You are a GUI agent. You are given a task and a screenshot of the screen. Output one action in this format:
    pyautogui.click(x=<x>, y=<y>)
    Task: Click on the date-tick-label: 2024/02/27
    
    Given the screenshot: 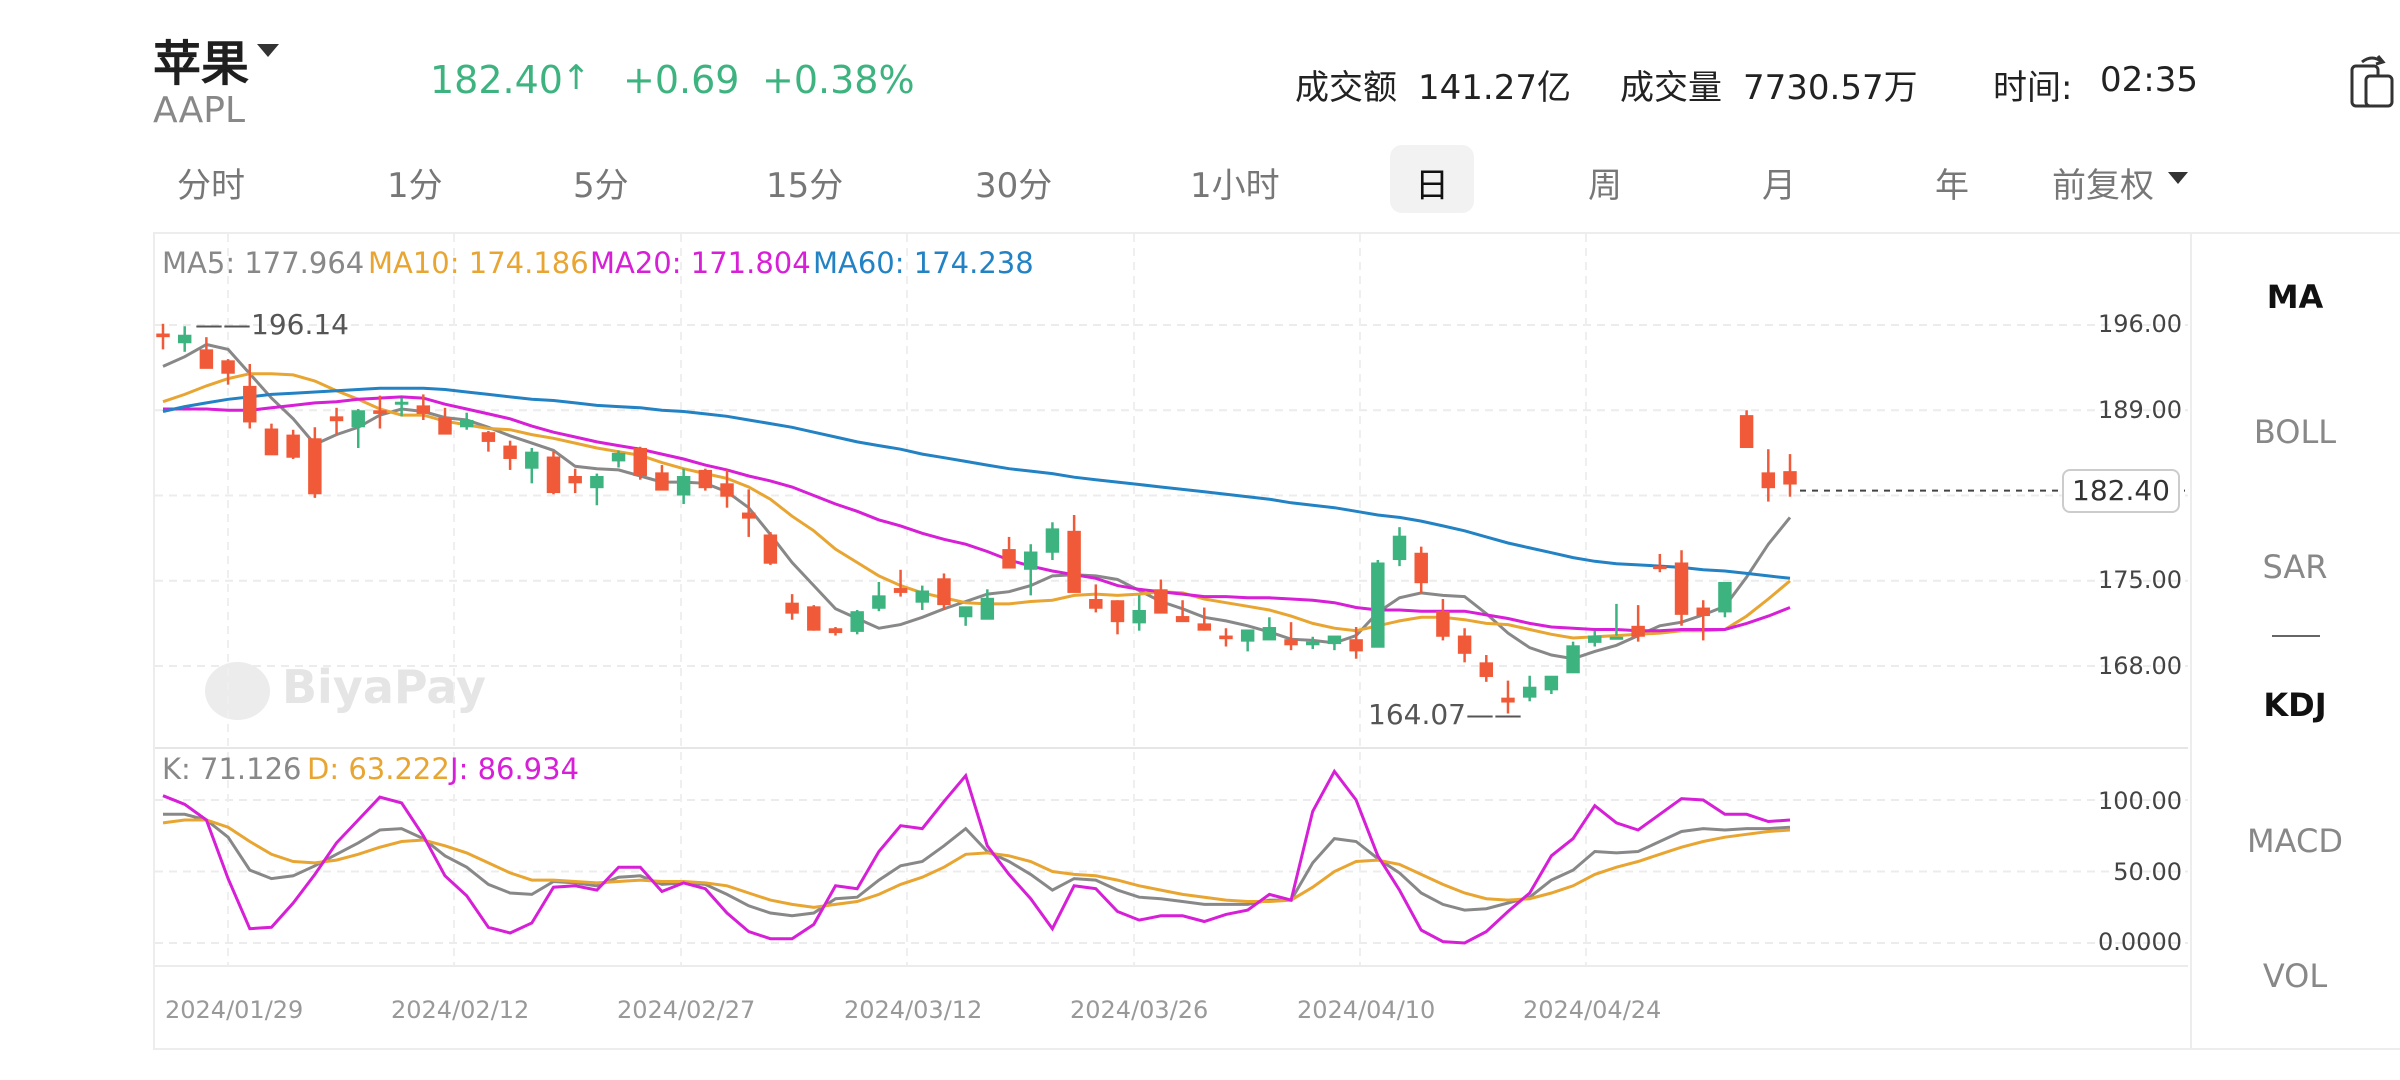 What is the action you would take?
    pyautogui.click(x=686, y=1010)
    